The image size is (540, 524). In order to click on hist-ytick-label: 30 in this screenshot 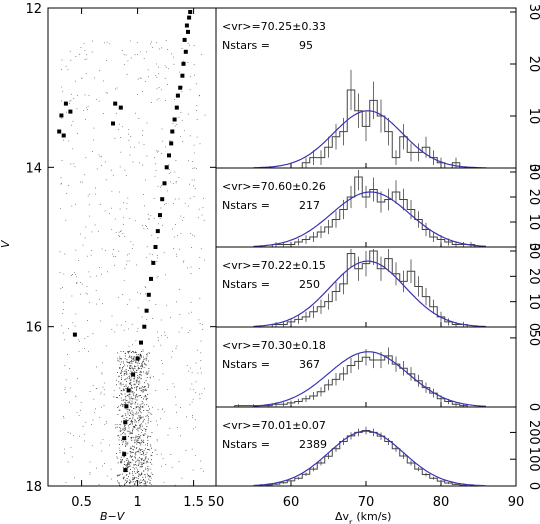, I will do `click(533, 172)`.